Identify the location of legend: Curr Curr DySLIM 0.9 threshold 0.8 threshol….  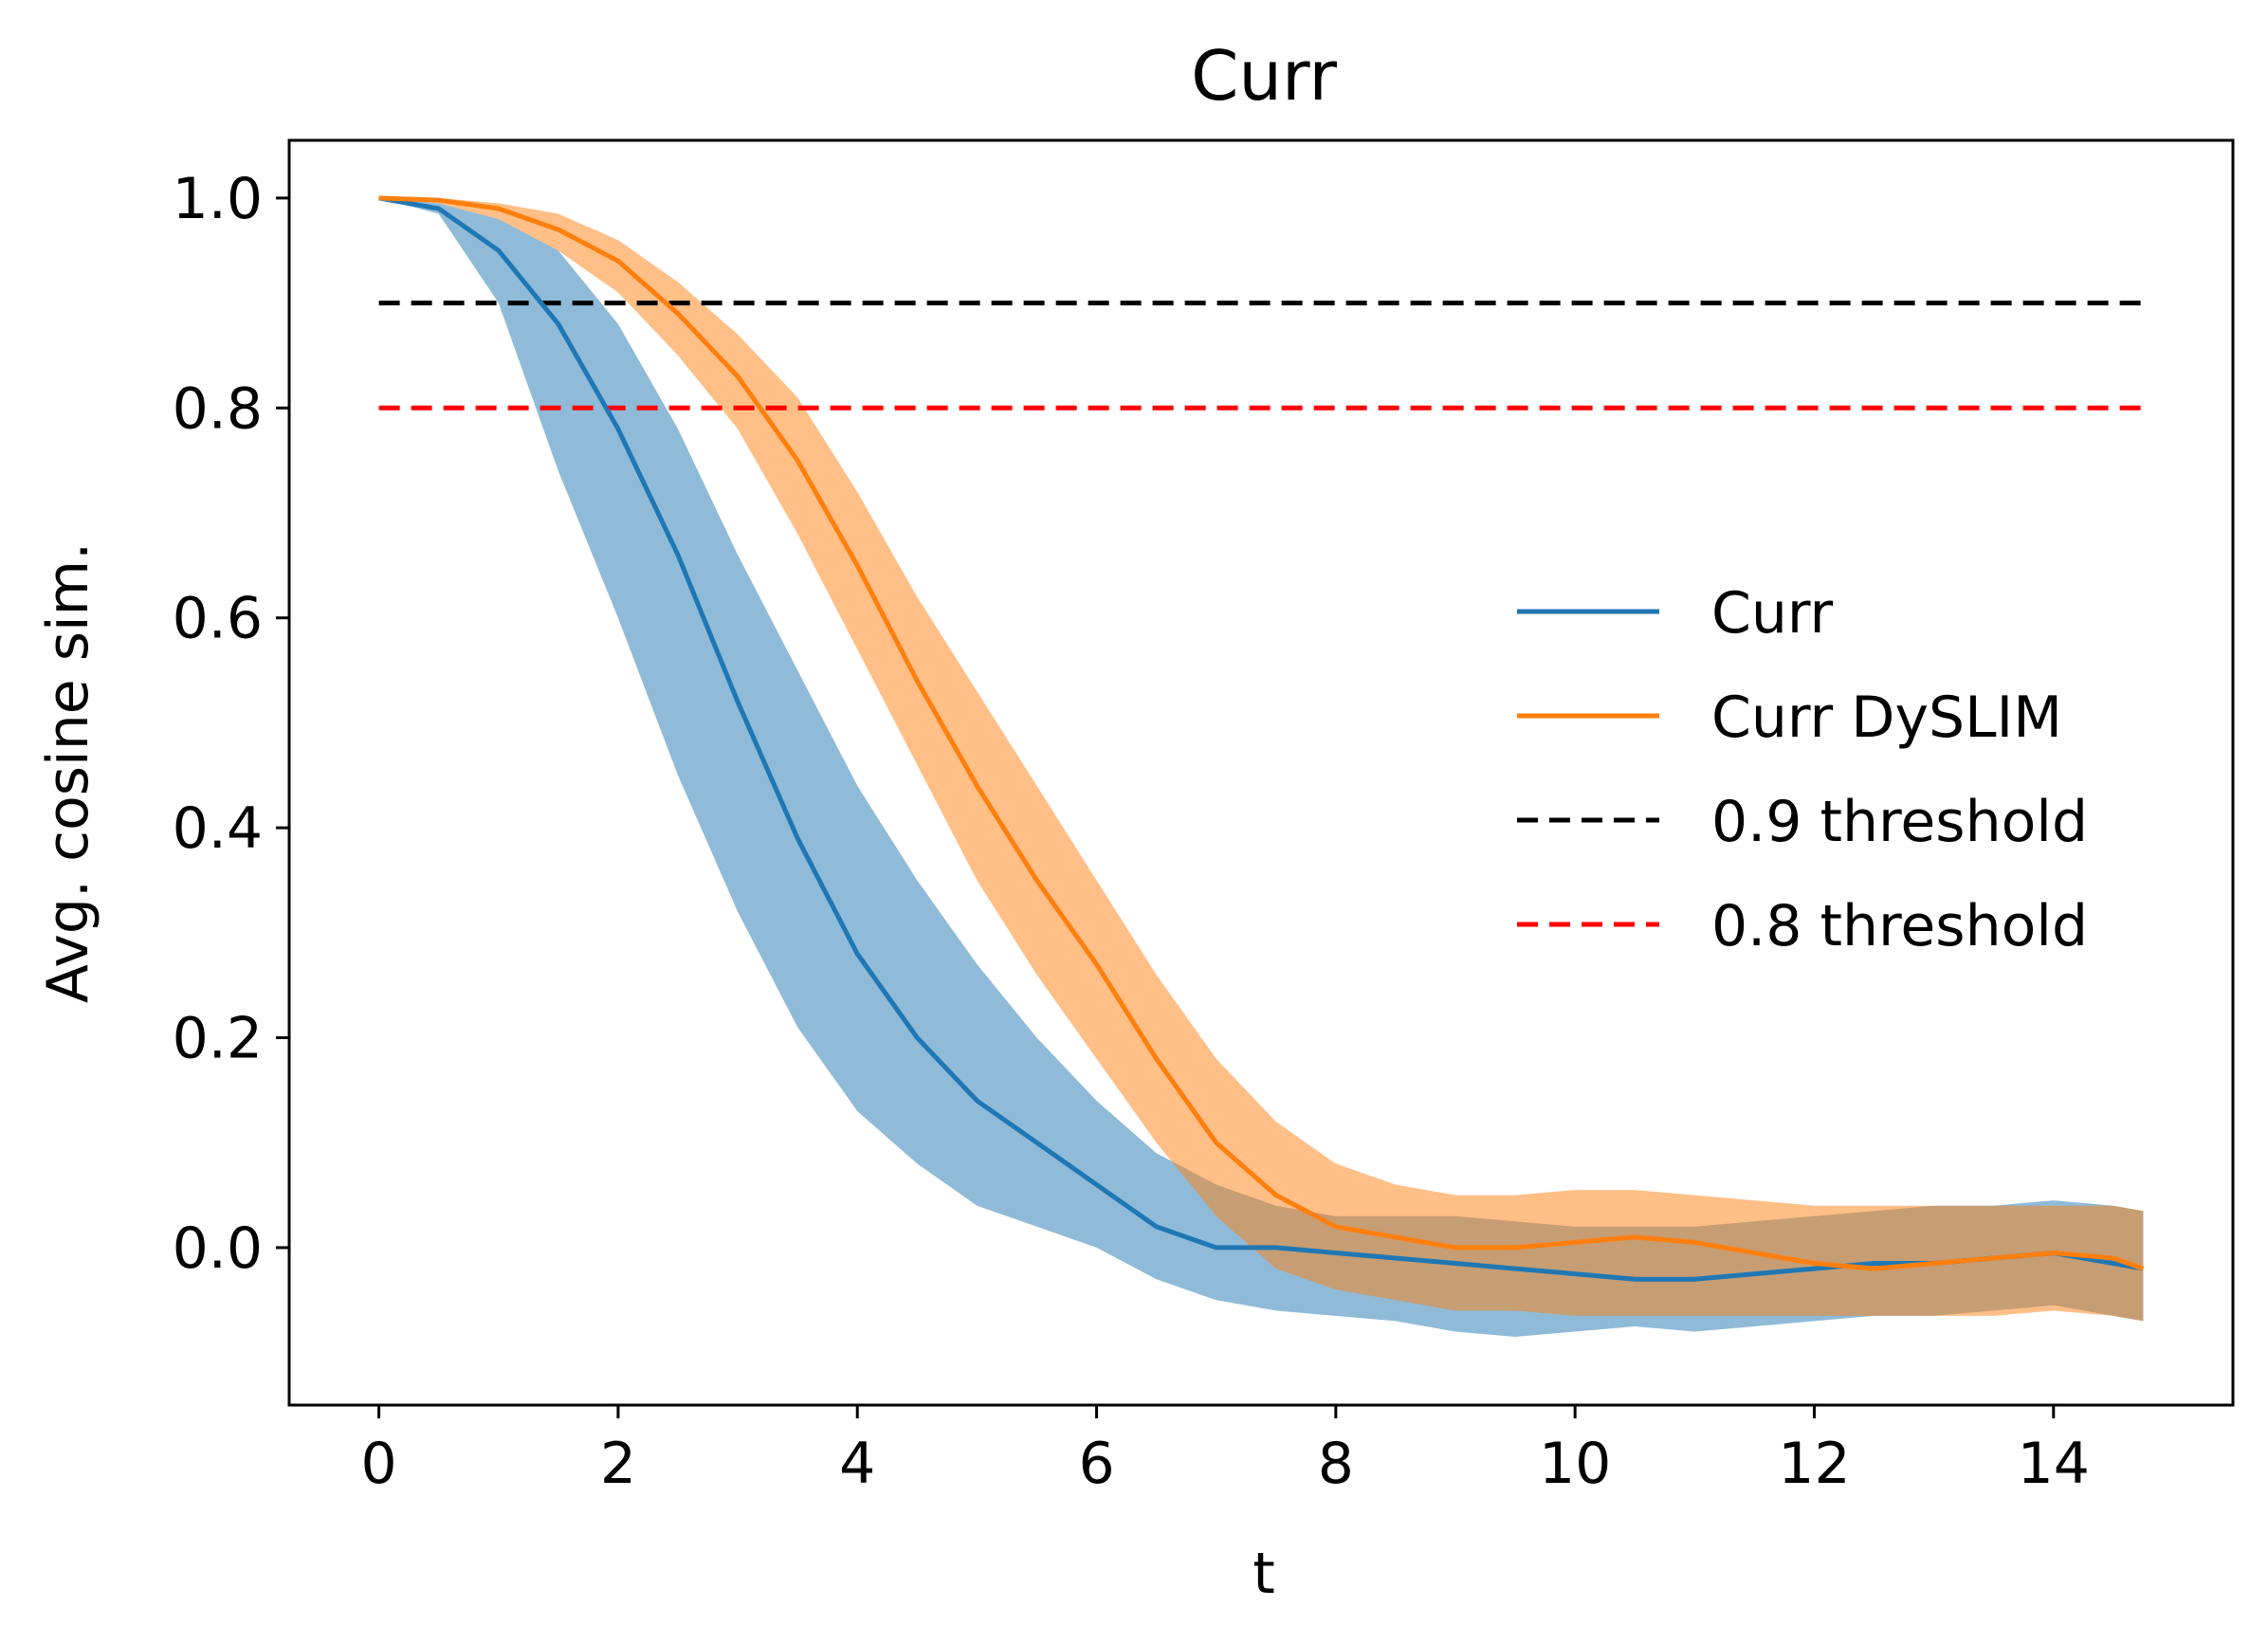
(1802, 769).